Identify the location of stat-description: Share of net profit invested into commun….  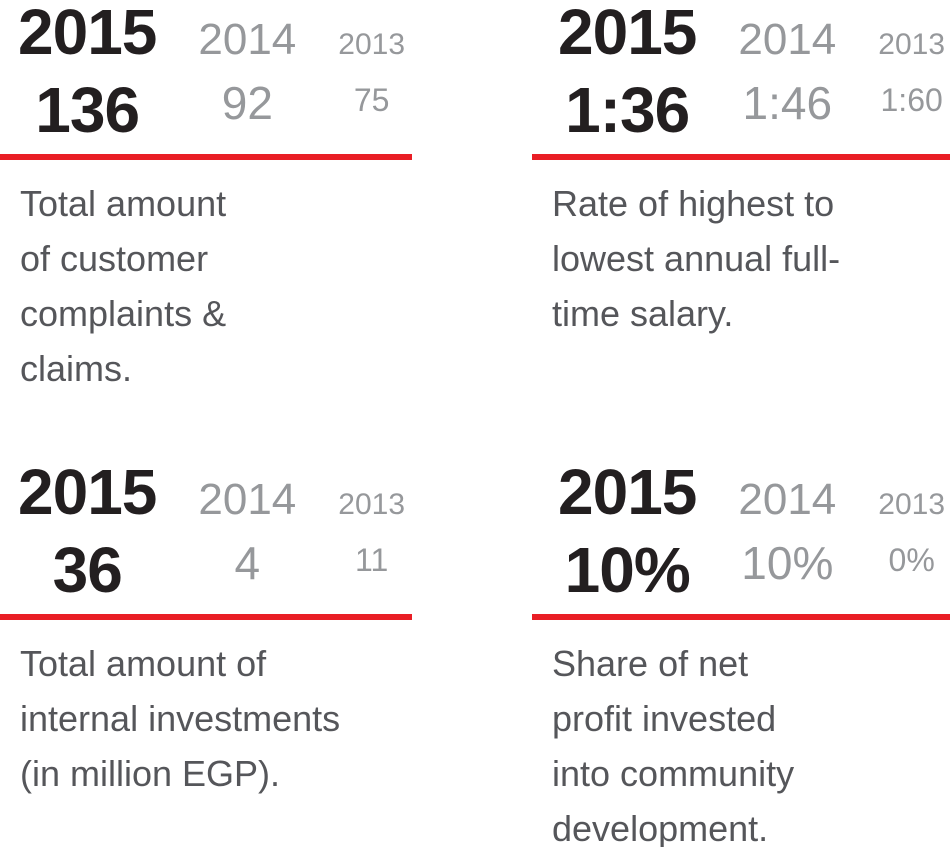
(673, 745).